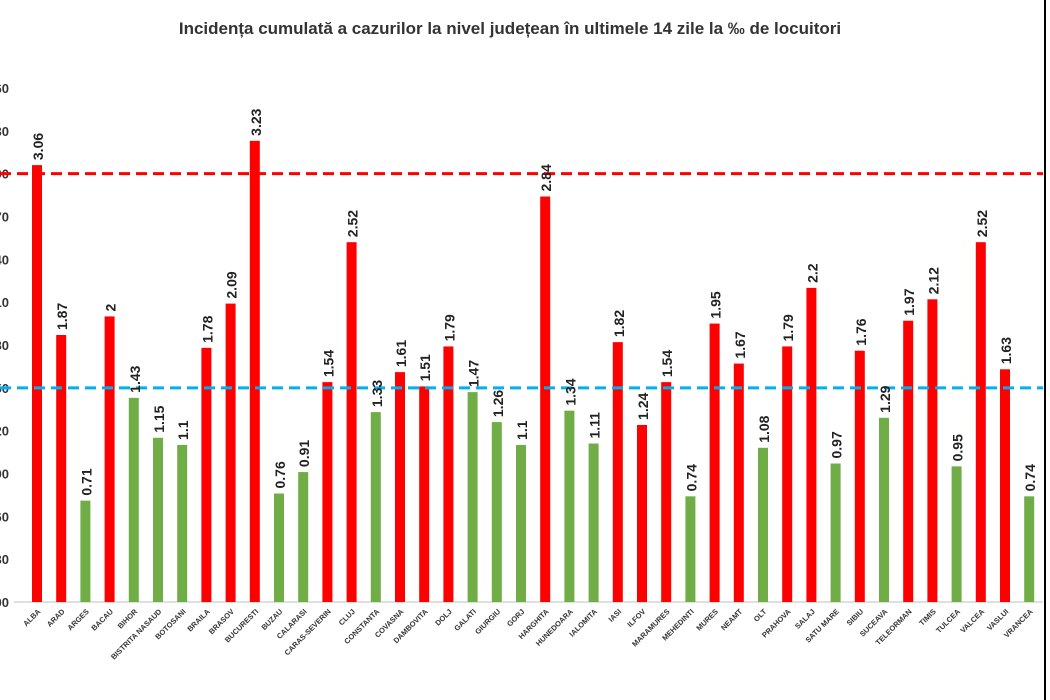 The image size is (1050, 700). Describe the element at coordinates (498, 403) in the screenshot. I see `value-label: 1.26` at that location.